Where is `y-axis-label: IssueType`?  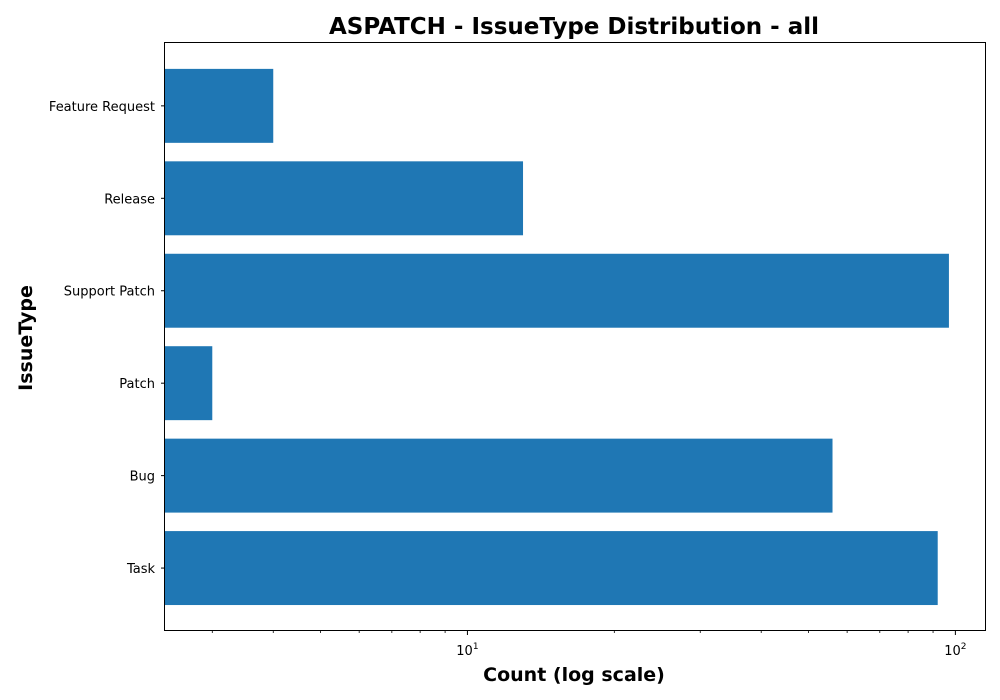
y-axis-label: IssueType is located at coordinates (26, 338).